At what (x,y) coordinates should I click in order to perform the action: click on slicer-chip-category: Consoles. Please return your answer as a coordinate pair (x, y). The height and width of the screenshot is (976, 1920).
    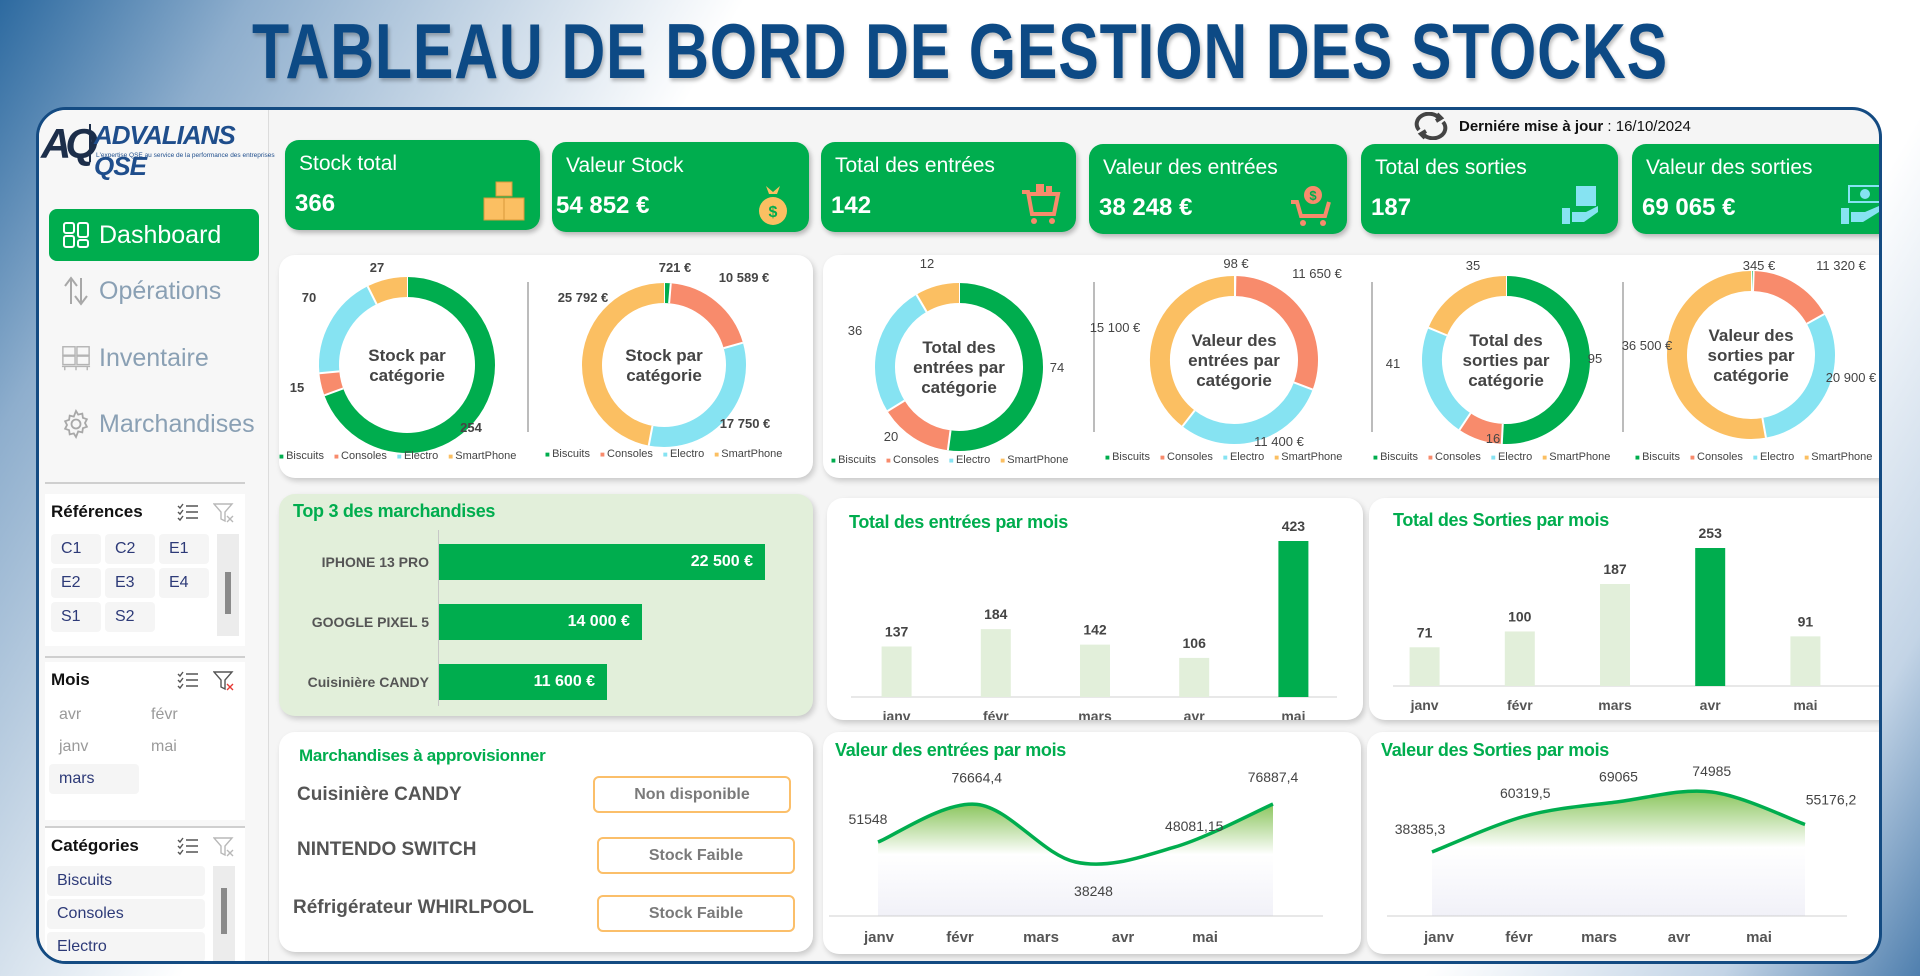
    Looking at the image, I should click on (126, 914).